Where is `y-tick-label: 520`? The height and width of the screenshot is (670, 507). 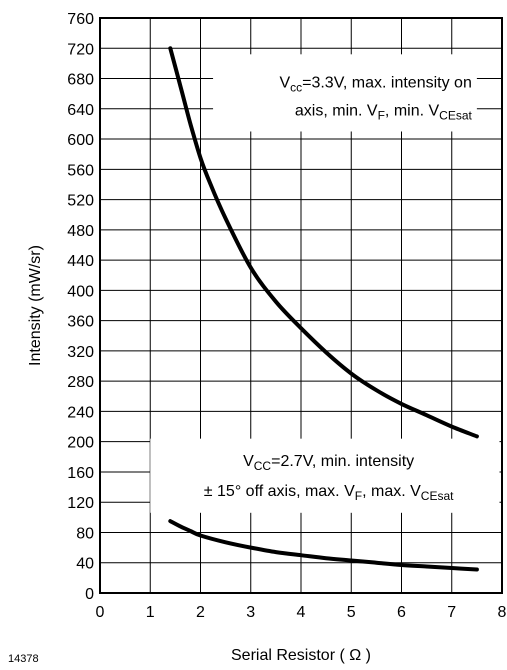 y-tick-label: 520 is located at coordinates (80, 201).